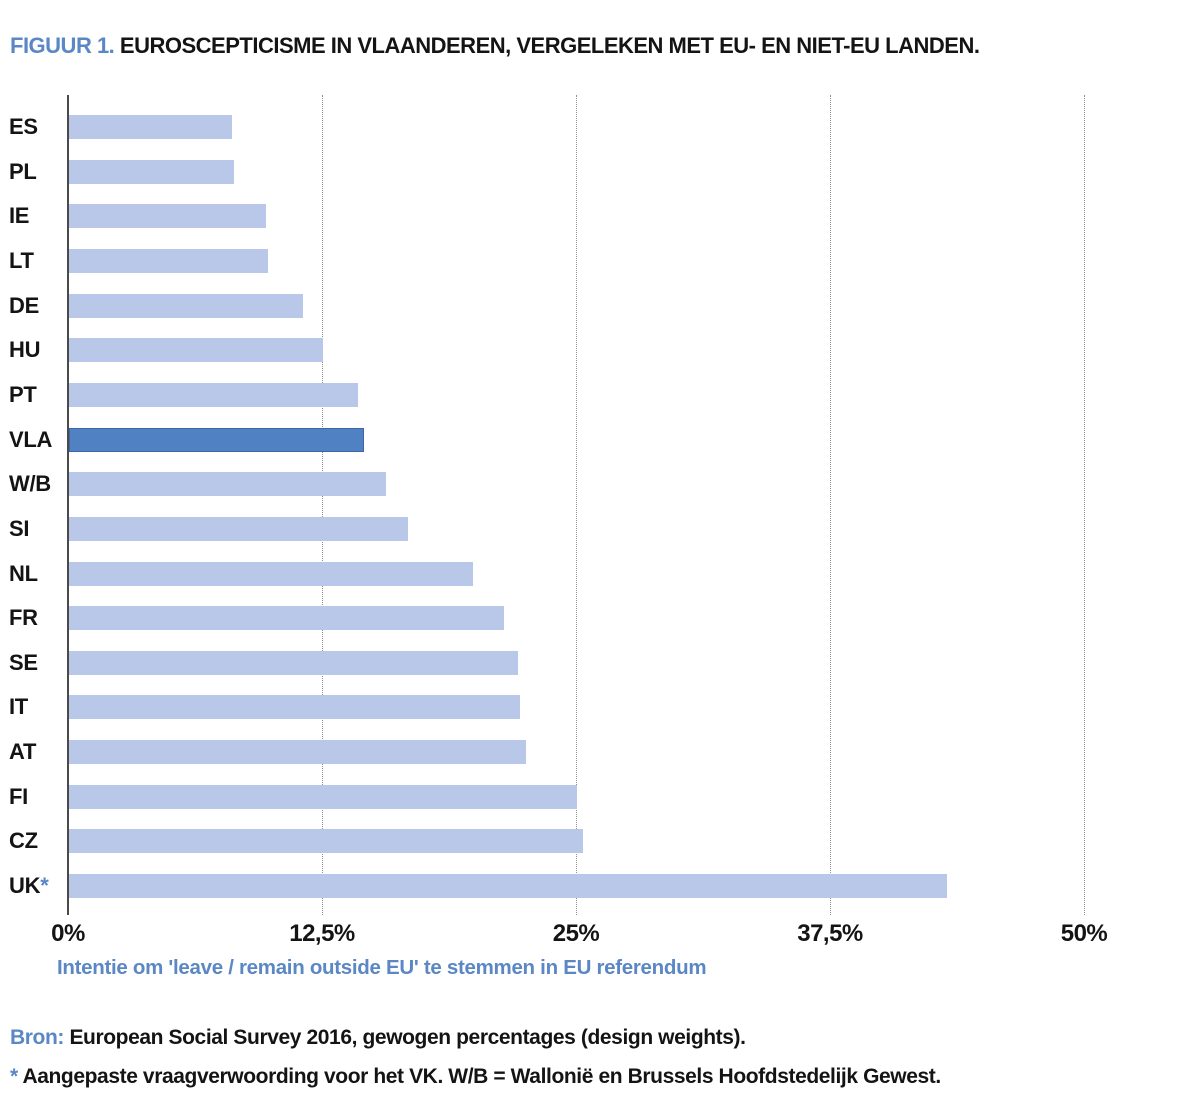 The image size is (1200, 1113). Describe the element at coordinates (18, 707) in the screenshot. I see `category-label-it: IT` at that location.